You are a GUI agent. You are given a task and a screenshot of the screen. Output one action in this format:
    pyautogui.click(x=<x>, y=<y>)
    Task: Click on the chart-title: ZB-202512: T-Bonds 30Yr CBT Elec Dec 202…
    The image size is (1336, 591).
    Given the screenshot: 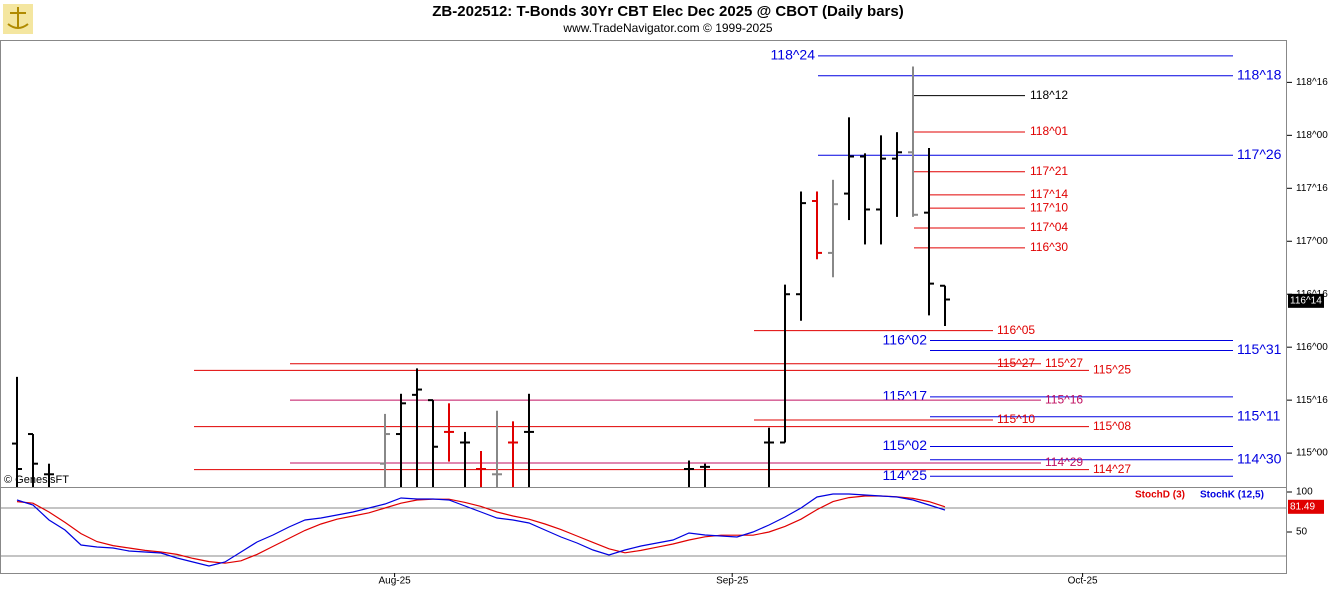 What is the action you would take?
    pyautogui.click(x=667, y=11)
    